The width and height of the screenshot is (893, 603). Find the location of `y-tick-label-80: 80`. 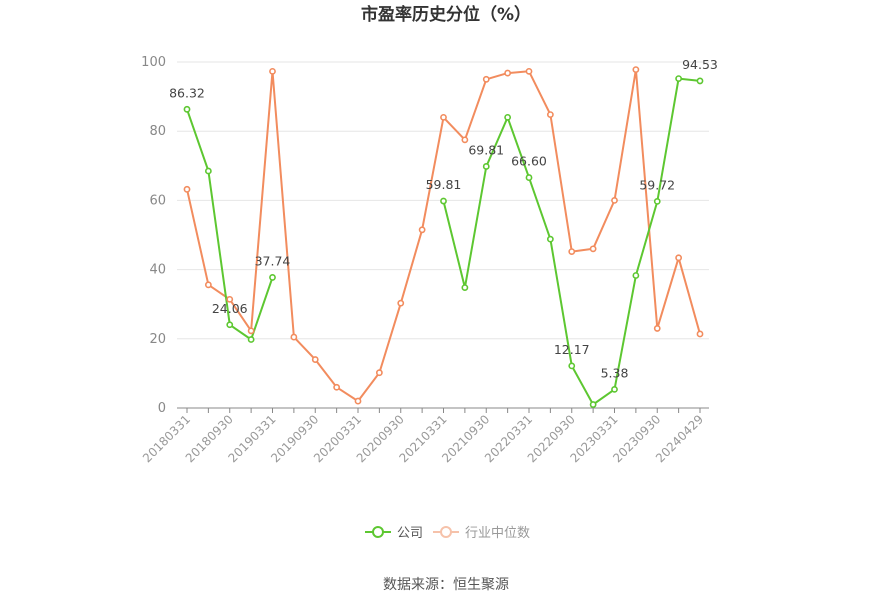

y-tick-label-80: 80 is located at coordinates (157, 131).